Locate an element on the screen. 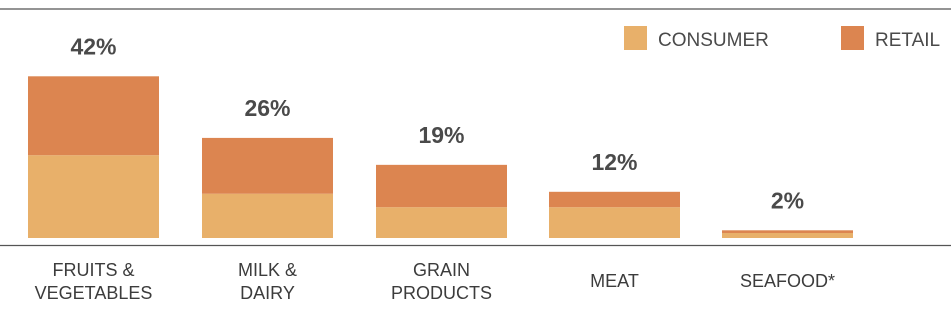 The height and width of the screenshot is (323, 951). total-label-2: 19% is located at coordinates (441, 135).